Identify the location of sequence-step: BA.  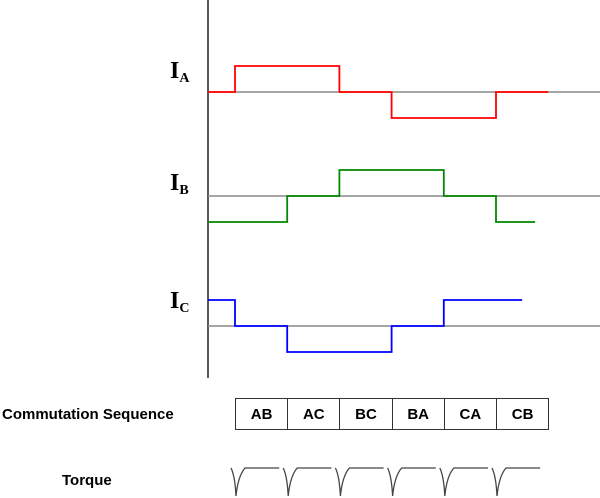
(418, 414).